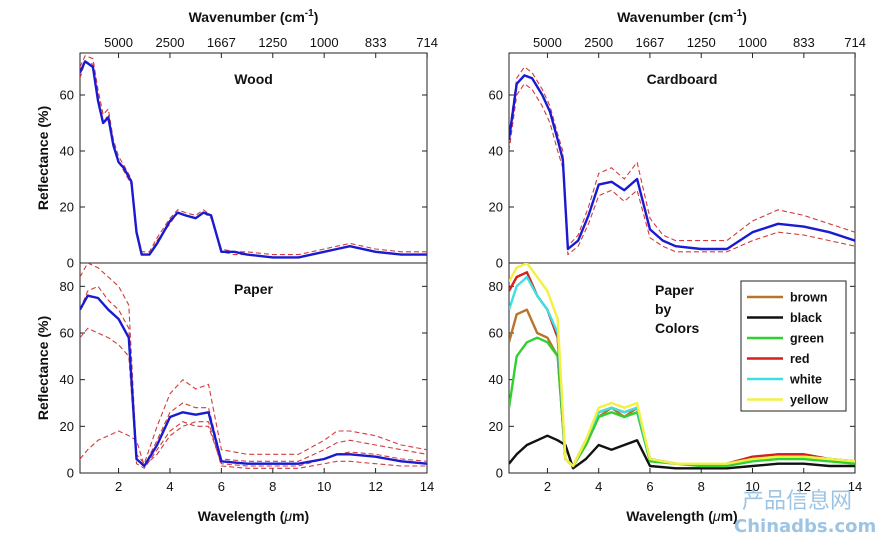 This screenshot has width=887, height=538. Describe the element at coordinates (677, 328) in the screenshot. I see `panel-title: Colors` at that location.